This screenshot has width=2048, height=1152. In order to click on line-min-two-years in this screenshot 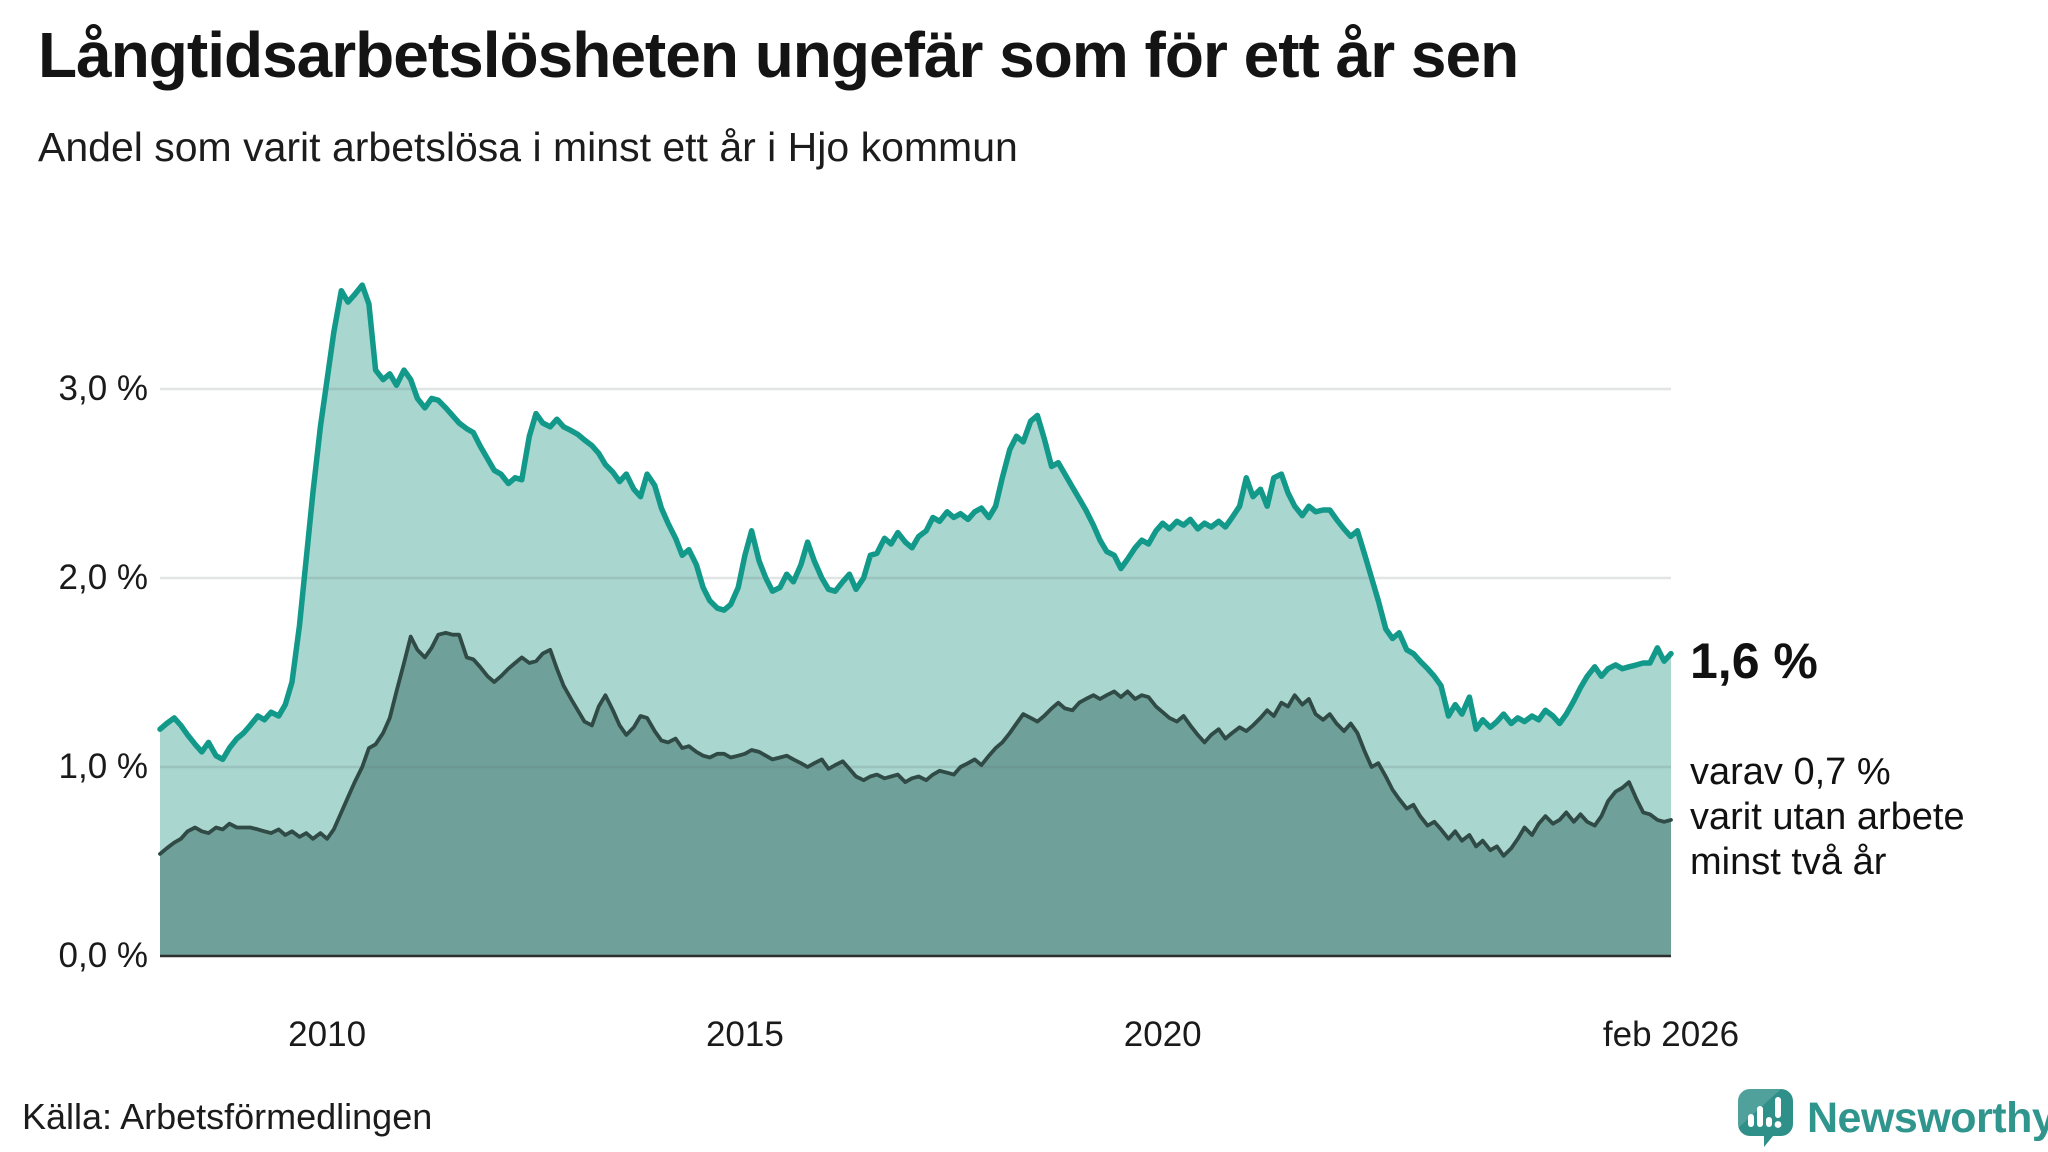, I will do `click(915, 744)`.